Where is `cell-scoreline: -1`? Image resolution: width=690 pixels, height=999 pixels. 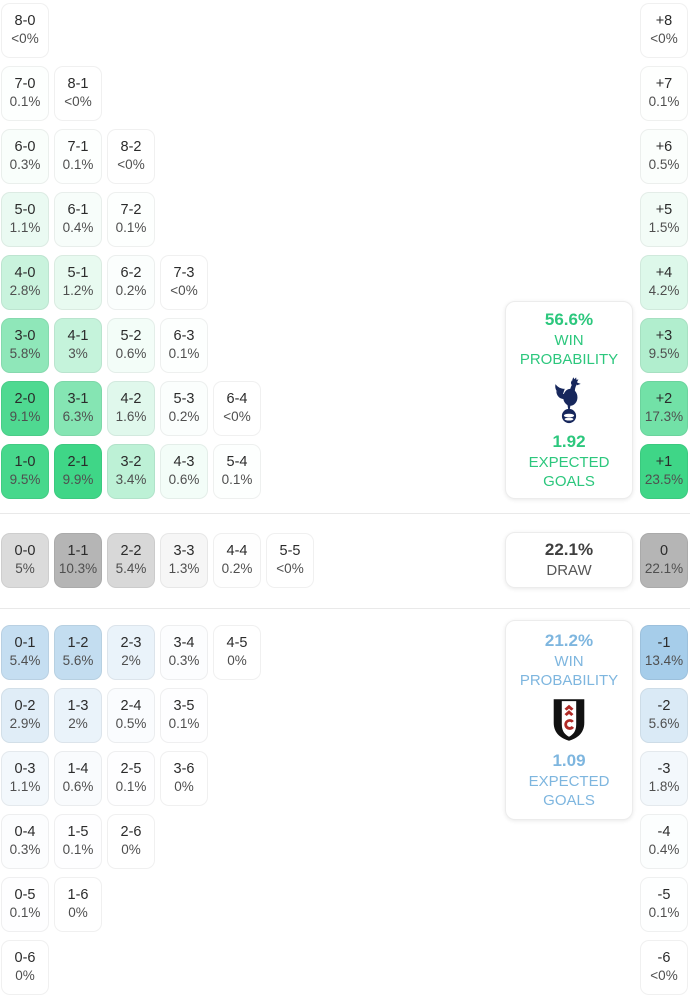 cell-scoreline: -1 is located at coordinates (664, 643).